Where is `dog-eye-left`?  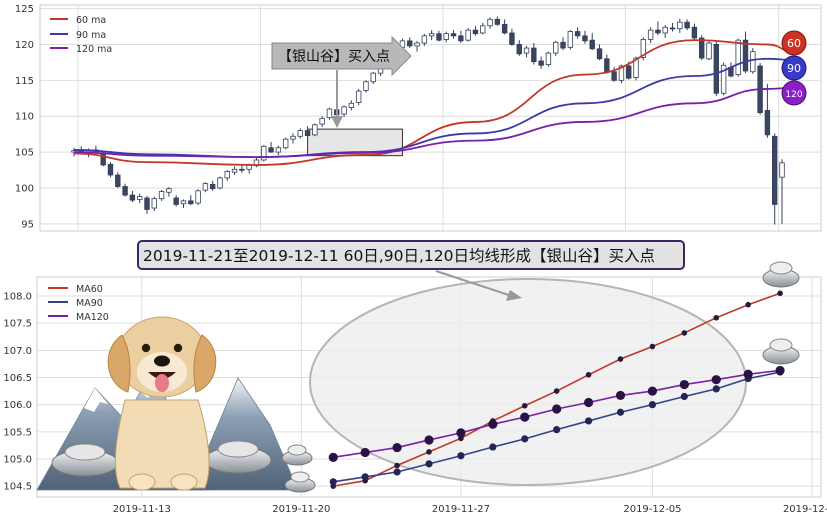
dog-eye-left is located at coordinates (146, 348).